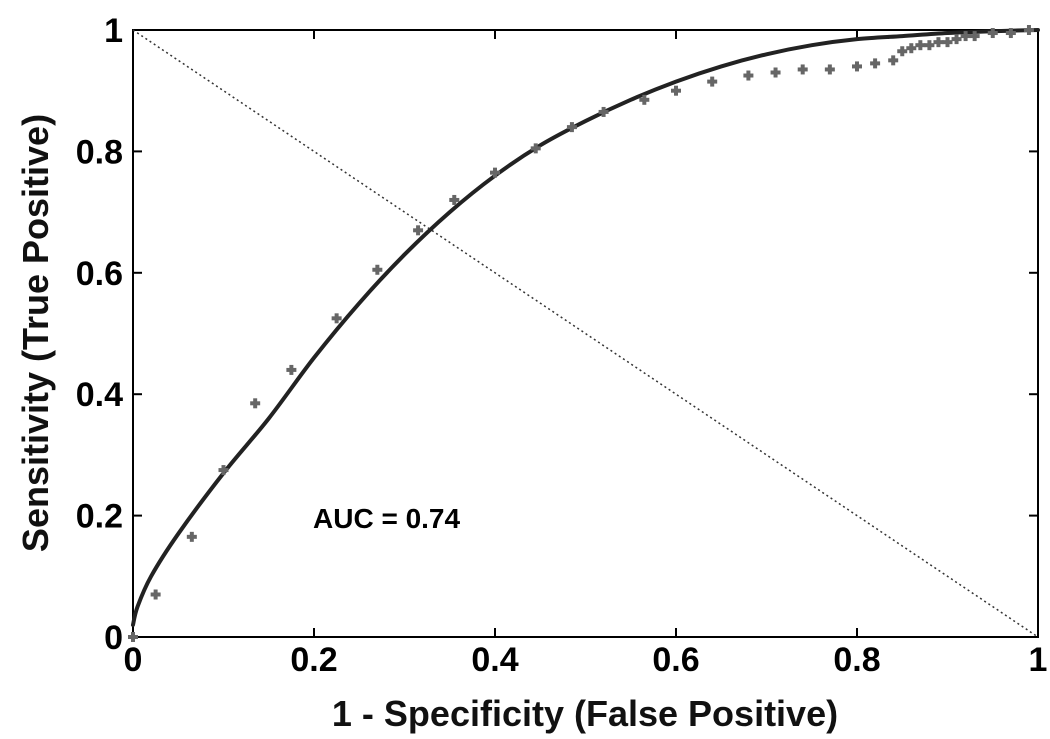  I want to click on x-tick-label: 0.8, so click(856, 660).